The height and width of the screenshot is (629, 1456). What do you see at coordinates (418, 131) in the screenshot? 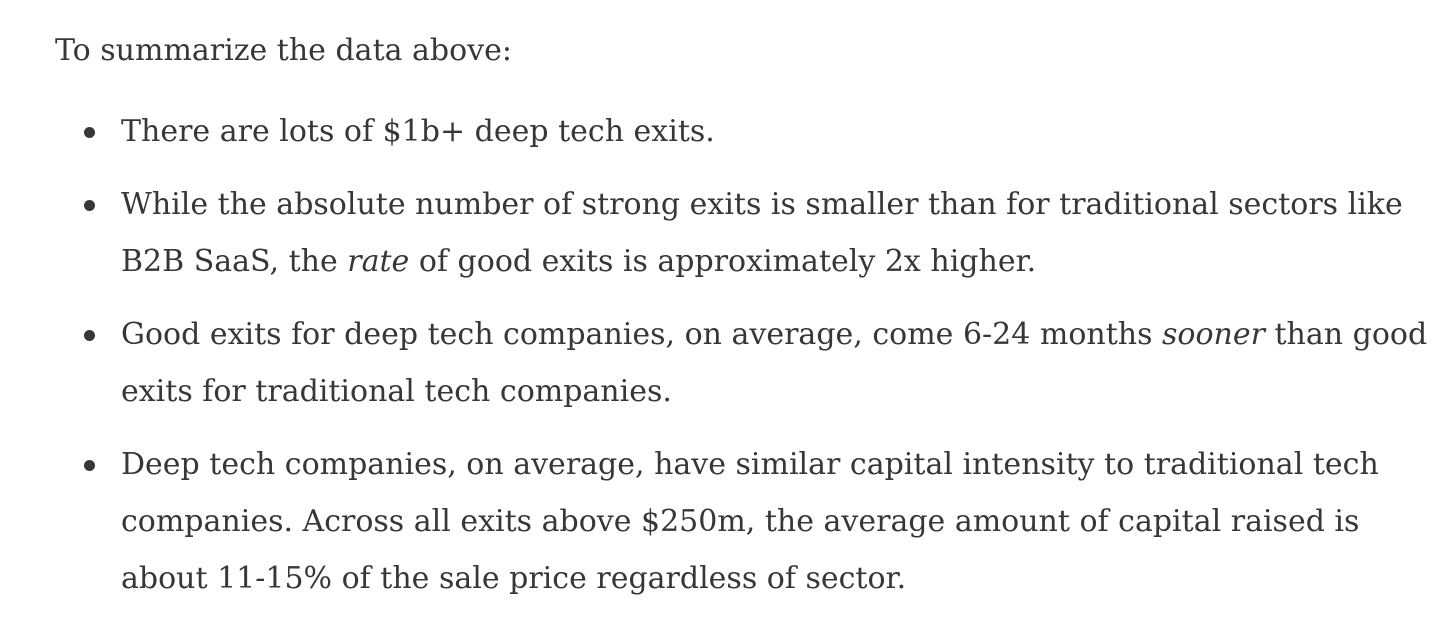
I see `bullet-text: There are lots of $1b+ deep tech exits.` at bounding box center [418, 131].